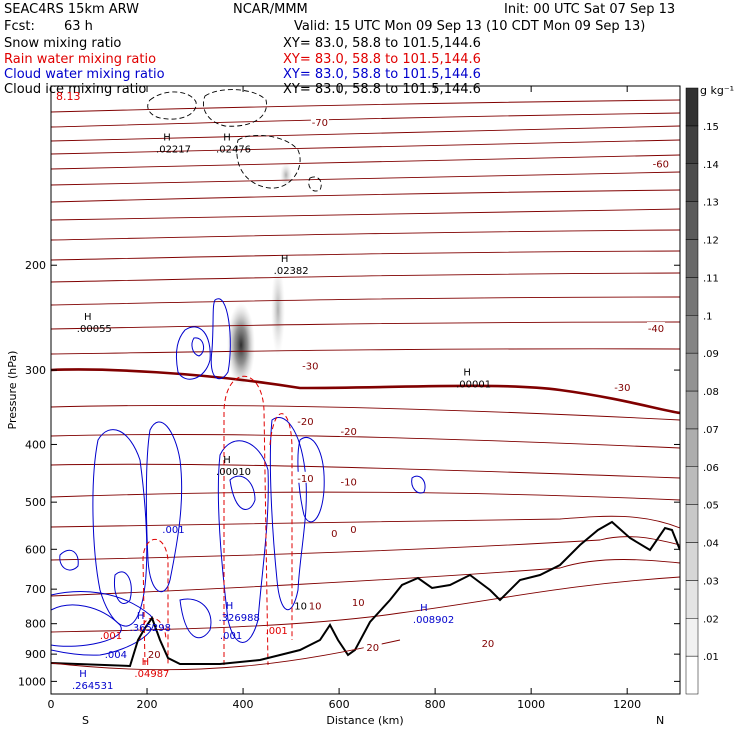 This screenshot has width=740, height=740. I want to click on isotherm-label: -60, so click(661, 165).